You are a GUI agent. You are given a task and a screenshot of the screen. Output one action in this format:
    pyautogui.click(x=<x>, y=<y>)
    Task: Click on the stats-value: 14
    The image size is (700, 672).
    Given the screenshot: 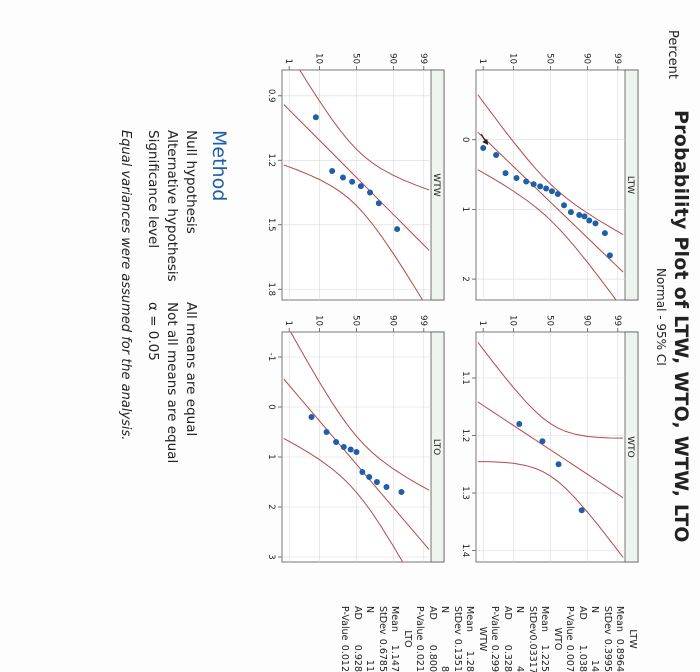 What is the action you would take?
    pyautogui.click(x=595, y=665)
    